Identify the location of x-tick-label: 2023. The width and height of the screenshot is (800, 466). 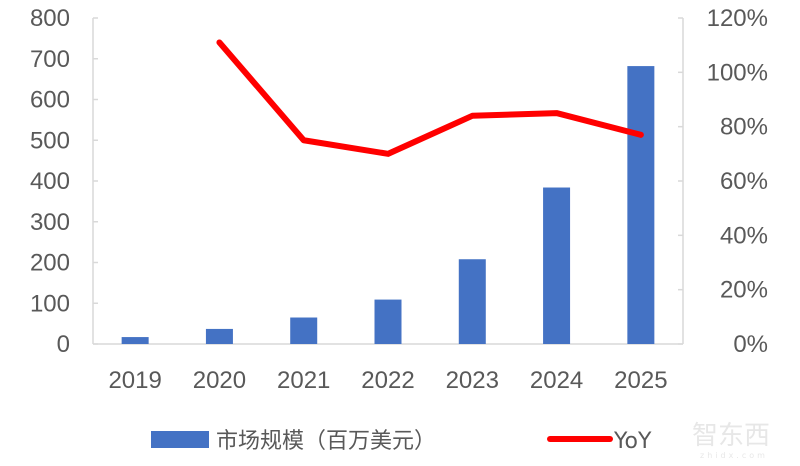
(472, 380).